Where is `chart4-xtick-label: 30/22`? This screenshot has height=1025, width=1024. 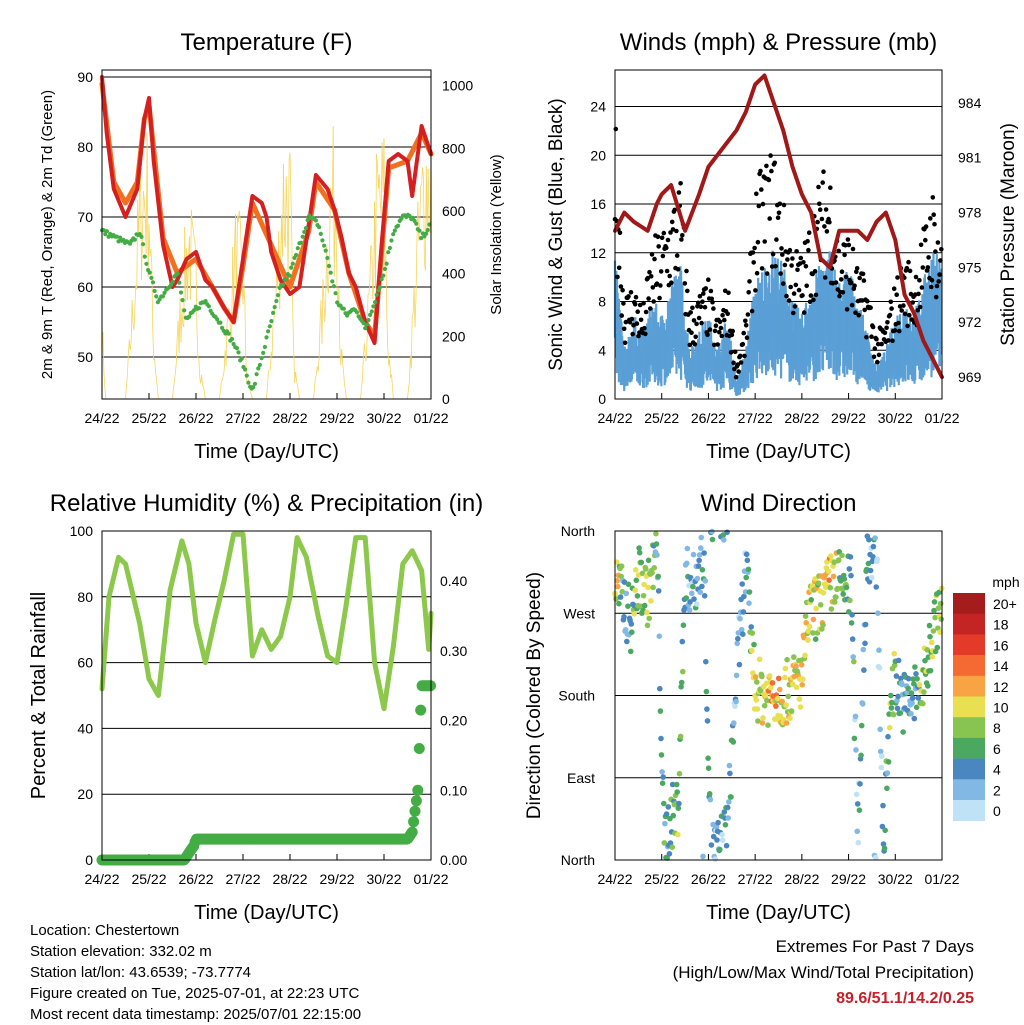
chart4-xtick-label: 30/22 is located at coordinates (895, 879).